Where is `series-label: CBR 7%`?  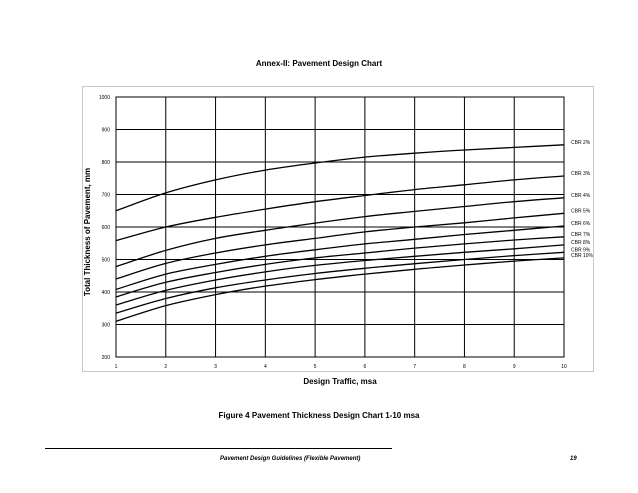
series-label: CBR 7% is located at coordinates (581, 235).